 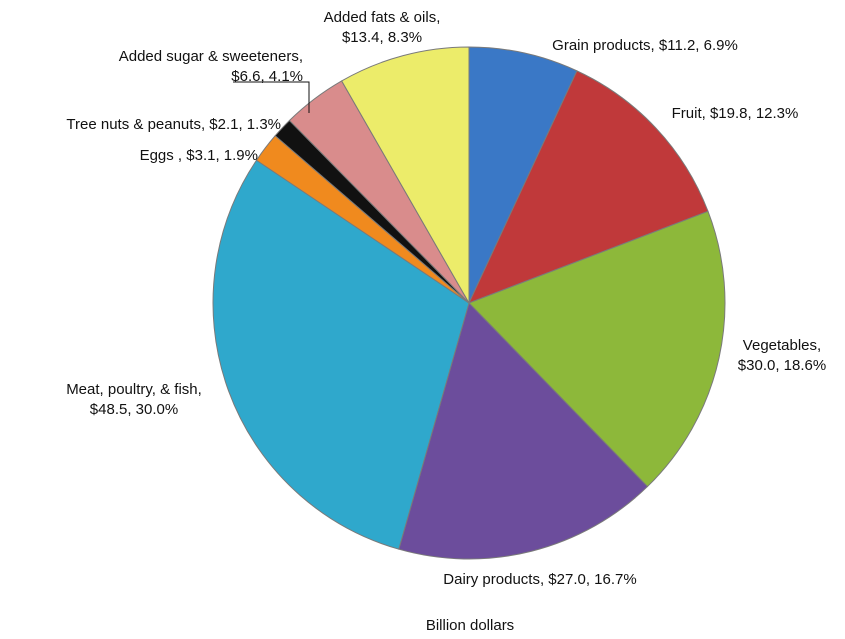 What do you see at coordinates (588, 187) in the screenshot?
I see `slice-fruit` at bounding box center [588, 187].